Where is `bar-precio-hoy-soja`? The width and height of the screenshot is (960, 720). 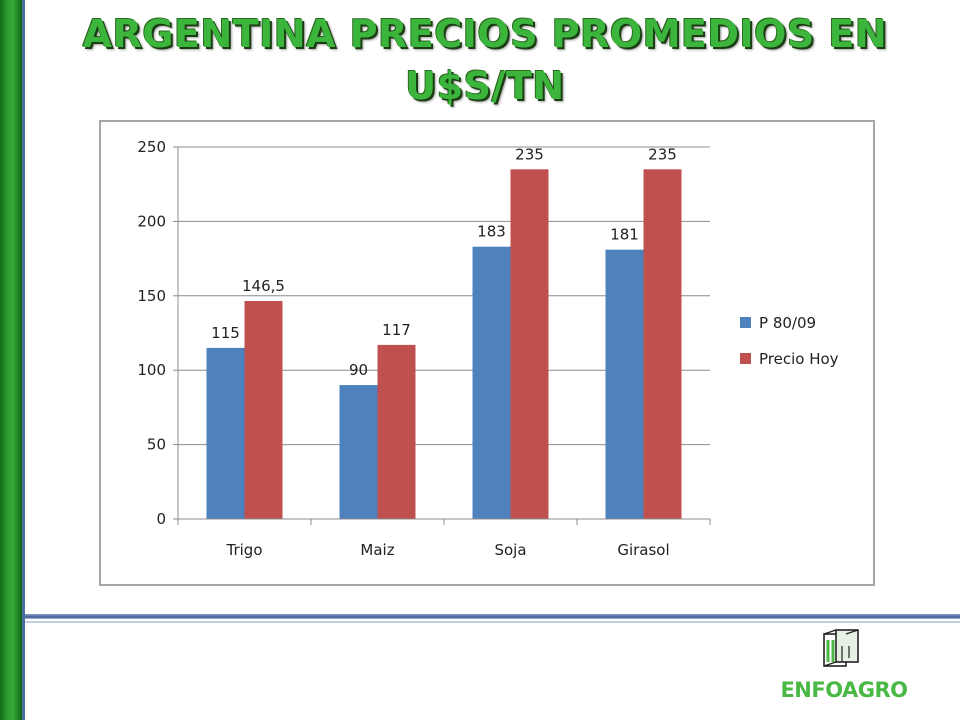 bar-precio-hoy-soja is located at coordinates (529, 344).